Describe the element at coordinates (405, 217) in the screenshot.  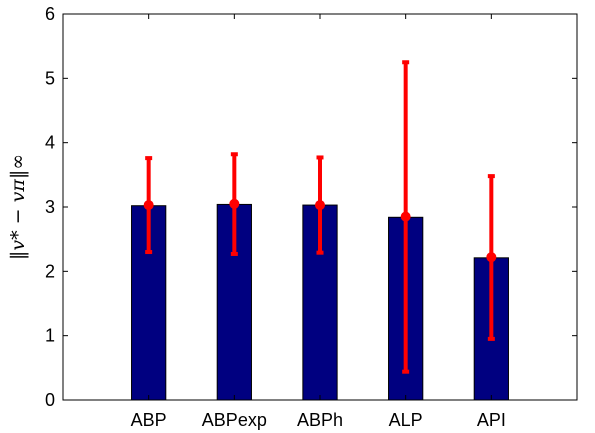
I see `error-bar-alp` at that location.